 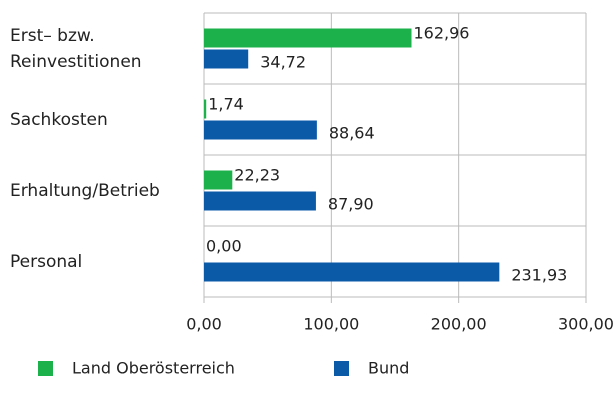 What do you see at coordinates (46, 261) in the screenshot?
I see `category-label: Personal` at bounding box center [46, 261].